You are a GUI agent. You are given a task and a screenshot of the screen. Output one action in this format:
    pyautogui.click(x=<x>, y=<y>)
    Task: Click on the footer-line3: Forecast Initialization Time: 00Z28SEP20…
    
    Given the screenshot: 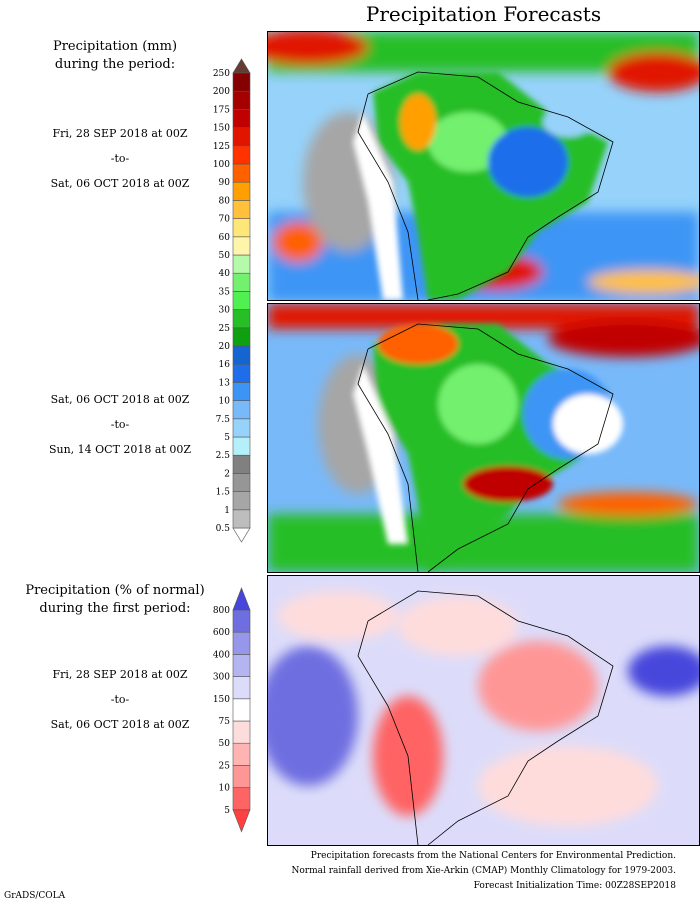 What is the action you would take?
    pyautogui.click(x=574, y=886)
    